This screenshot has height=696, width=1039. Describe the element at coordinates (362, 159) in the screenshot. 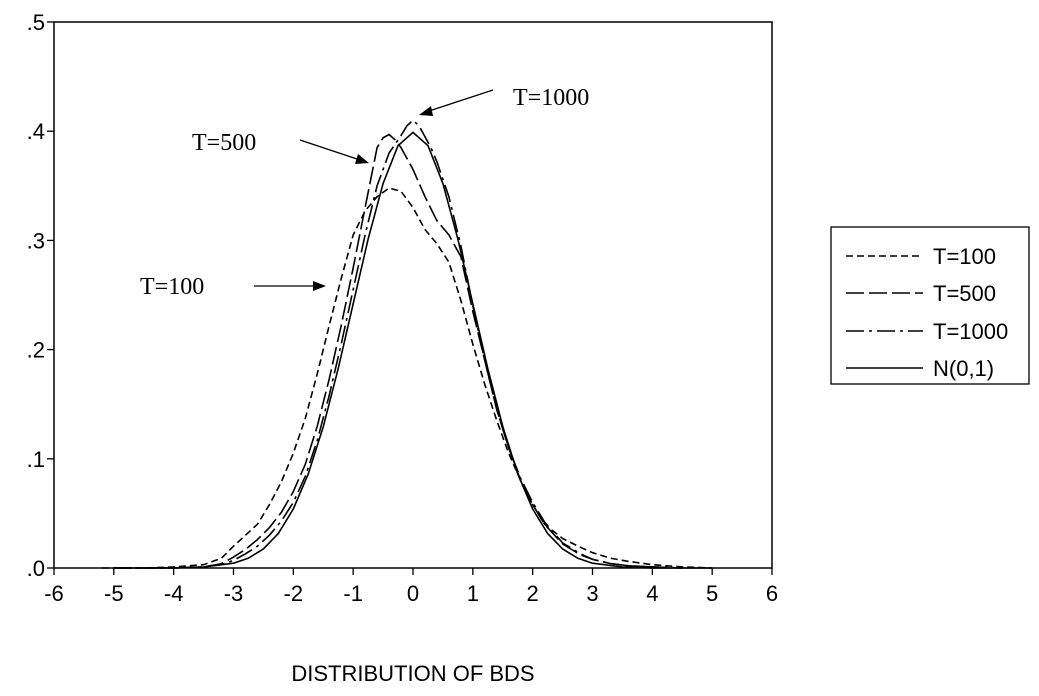

I see `annotation-arrowhead-t500` at that location.